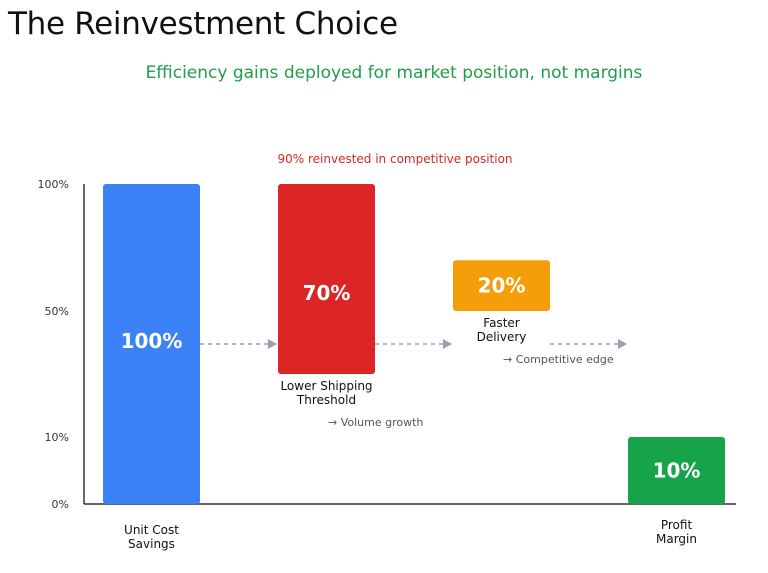 Image resolution: width=768 pixels, height=573 pixels. I want to click on y-tick-label: 0%, so click(60, 504).